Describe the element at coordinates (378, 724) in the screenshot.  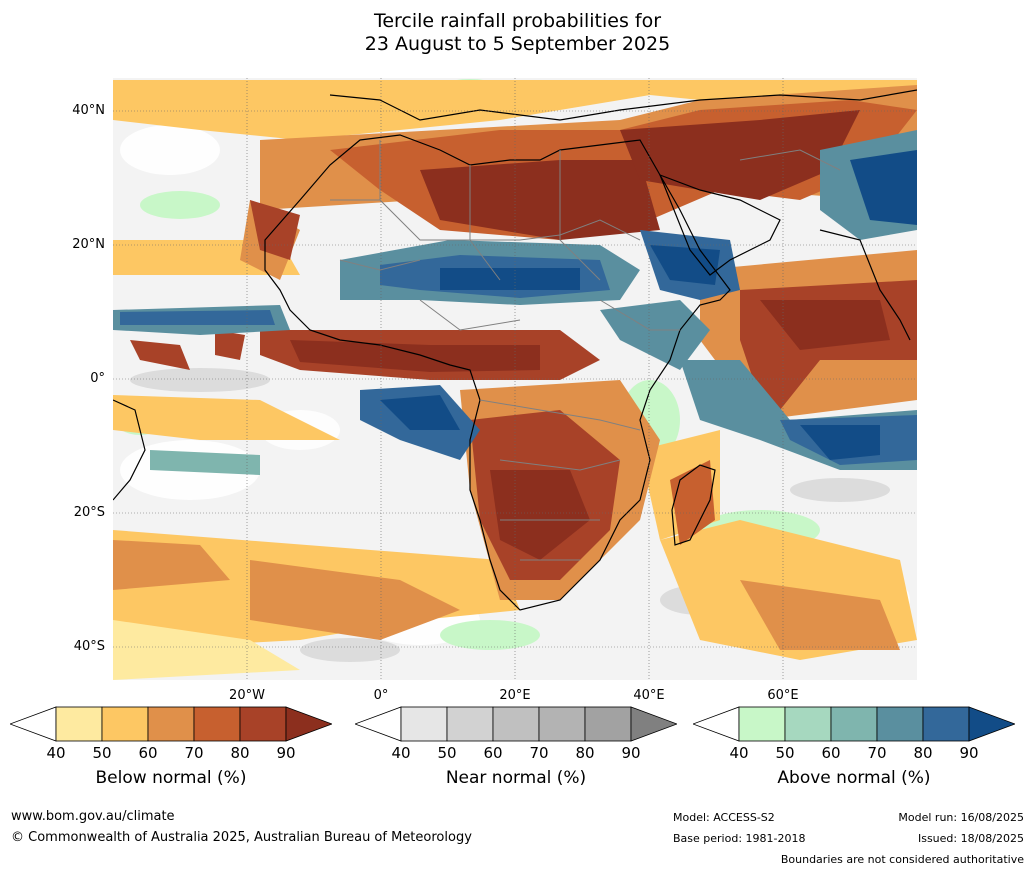
I see `near-colorbar-under-triangle` at that location.